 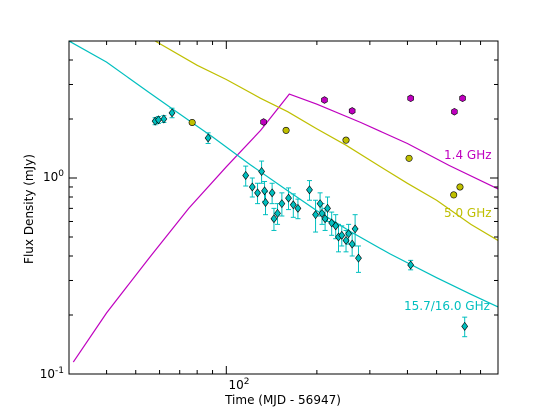 What do you see at coordinates (238, 384) in the screenshot?
I see `x-tick-label: 102` at bounding box center [238, 384].